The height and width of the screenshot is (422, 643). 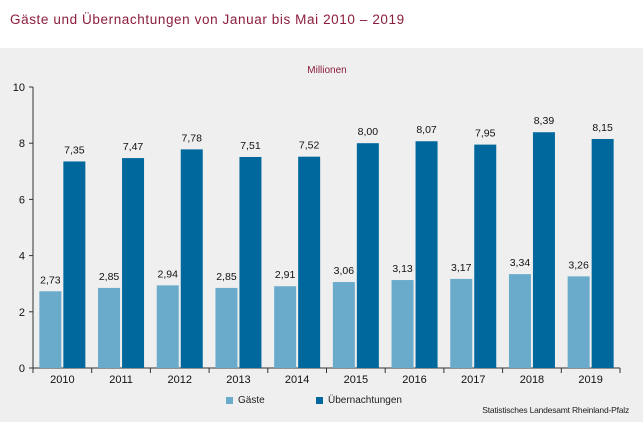 I want to click on data-label: 8,00, so click(x=368, y=132).